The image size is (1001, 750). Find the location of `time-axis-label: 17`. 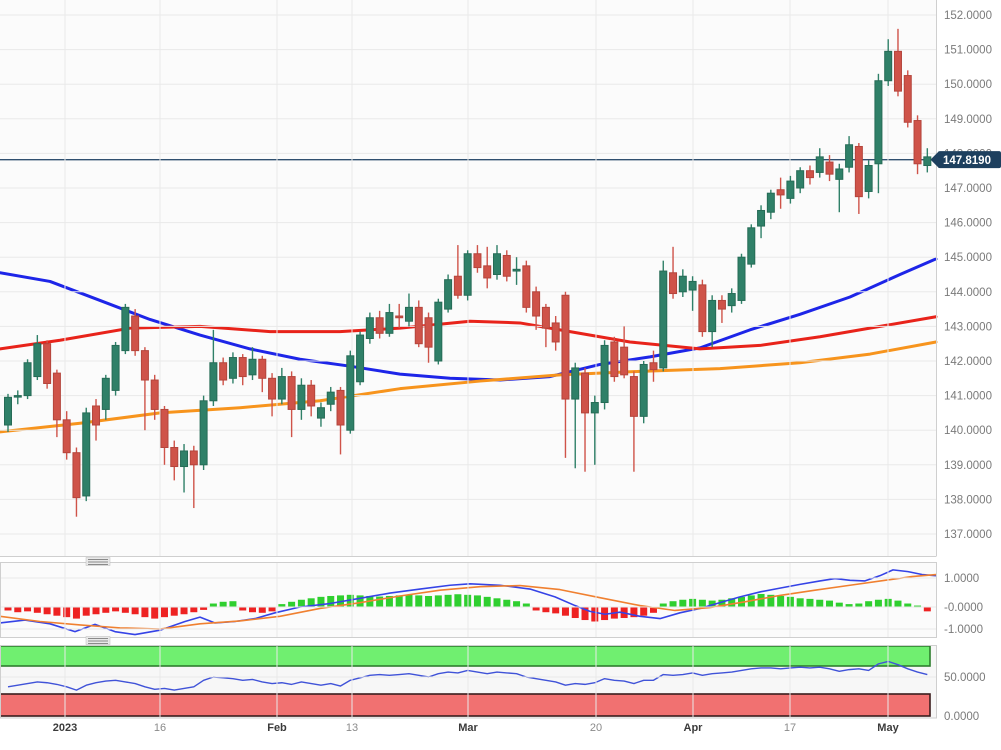

time-axis-label: 17 is located at coordinates (790, 728).